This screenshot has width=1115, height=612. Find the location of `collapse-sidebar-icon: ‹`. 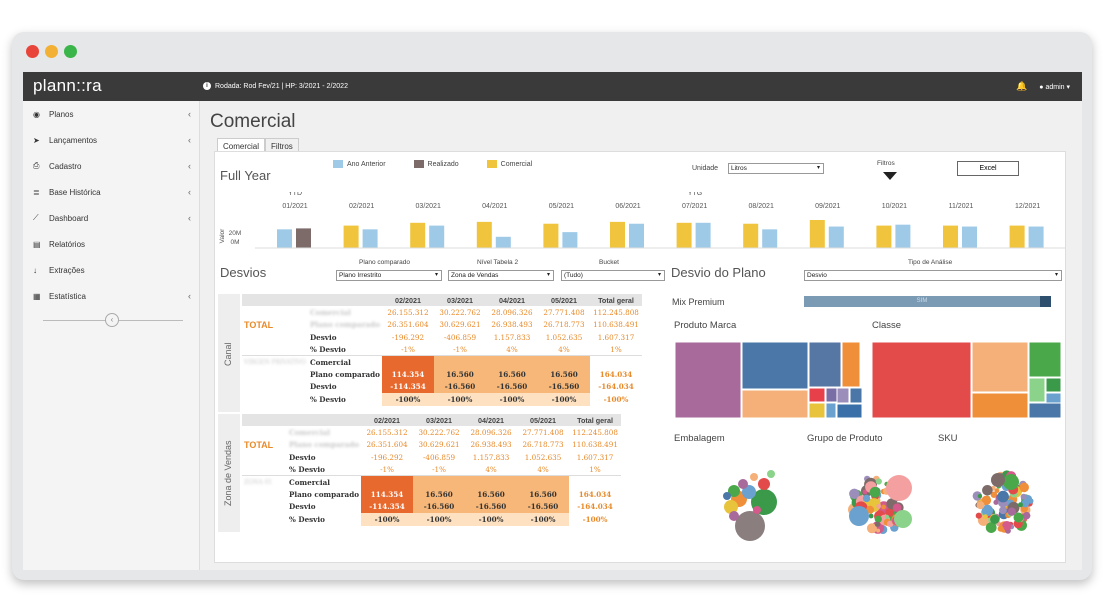

collapse-sidebar-icon: ‹ is located at coordinates (112, 320).